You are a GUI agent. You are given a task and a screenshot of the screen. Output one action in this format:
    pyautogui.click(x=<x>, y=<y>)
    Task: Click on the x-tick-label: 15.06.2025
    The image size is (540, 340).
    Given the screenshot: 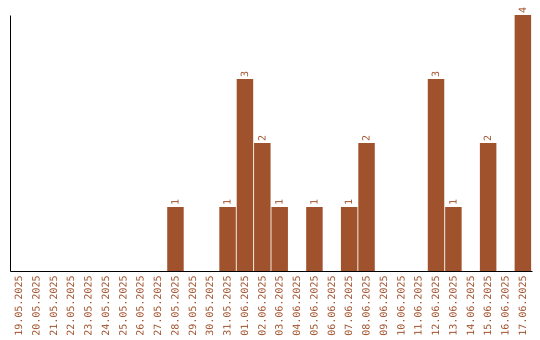 What is the action you would take?
    pyautogui.click(x=488, y=306)
    